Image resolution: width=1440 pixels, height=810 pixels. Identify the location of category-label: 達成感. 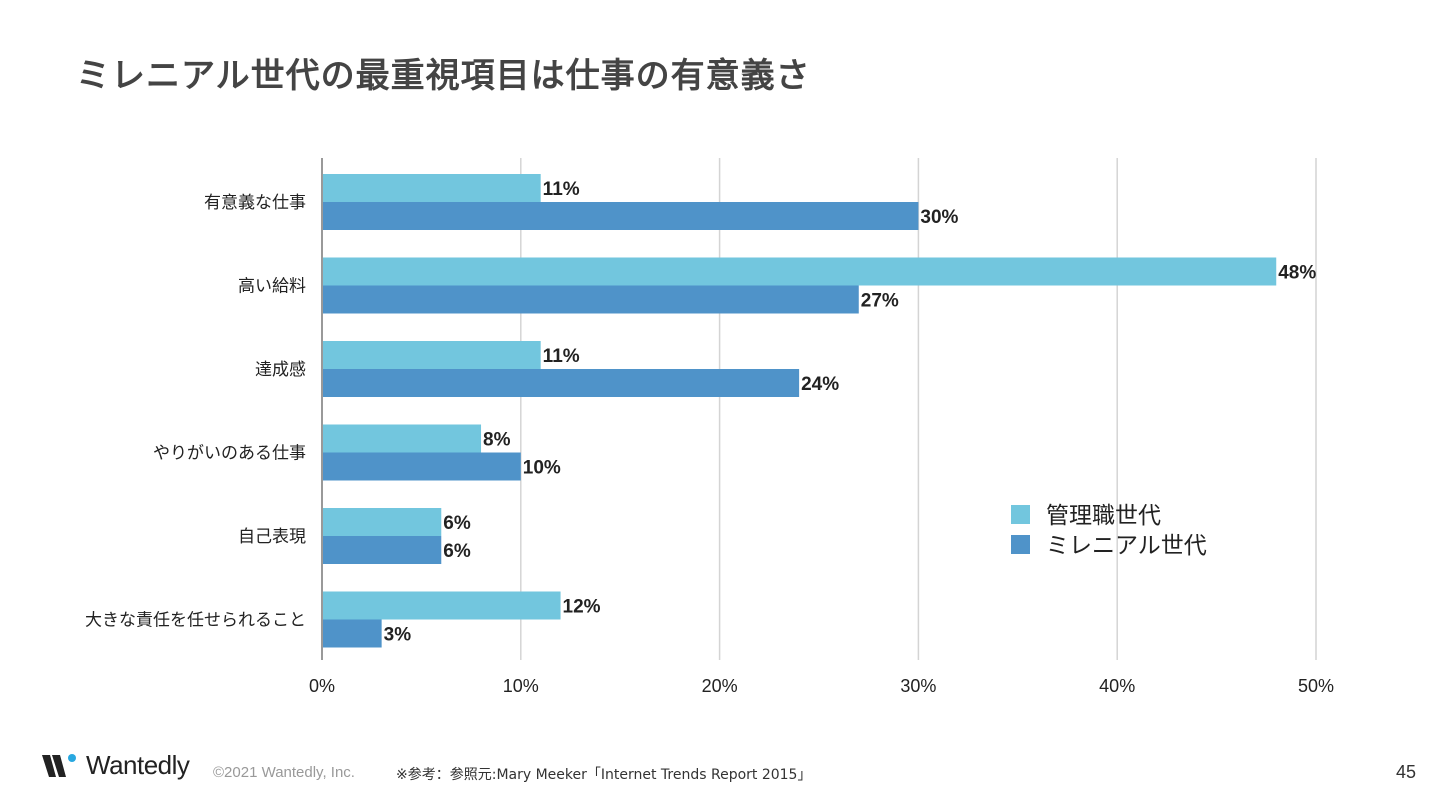
(280, 370).